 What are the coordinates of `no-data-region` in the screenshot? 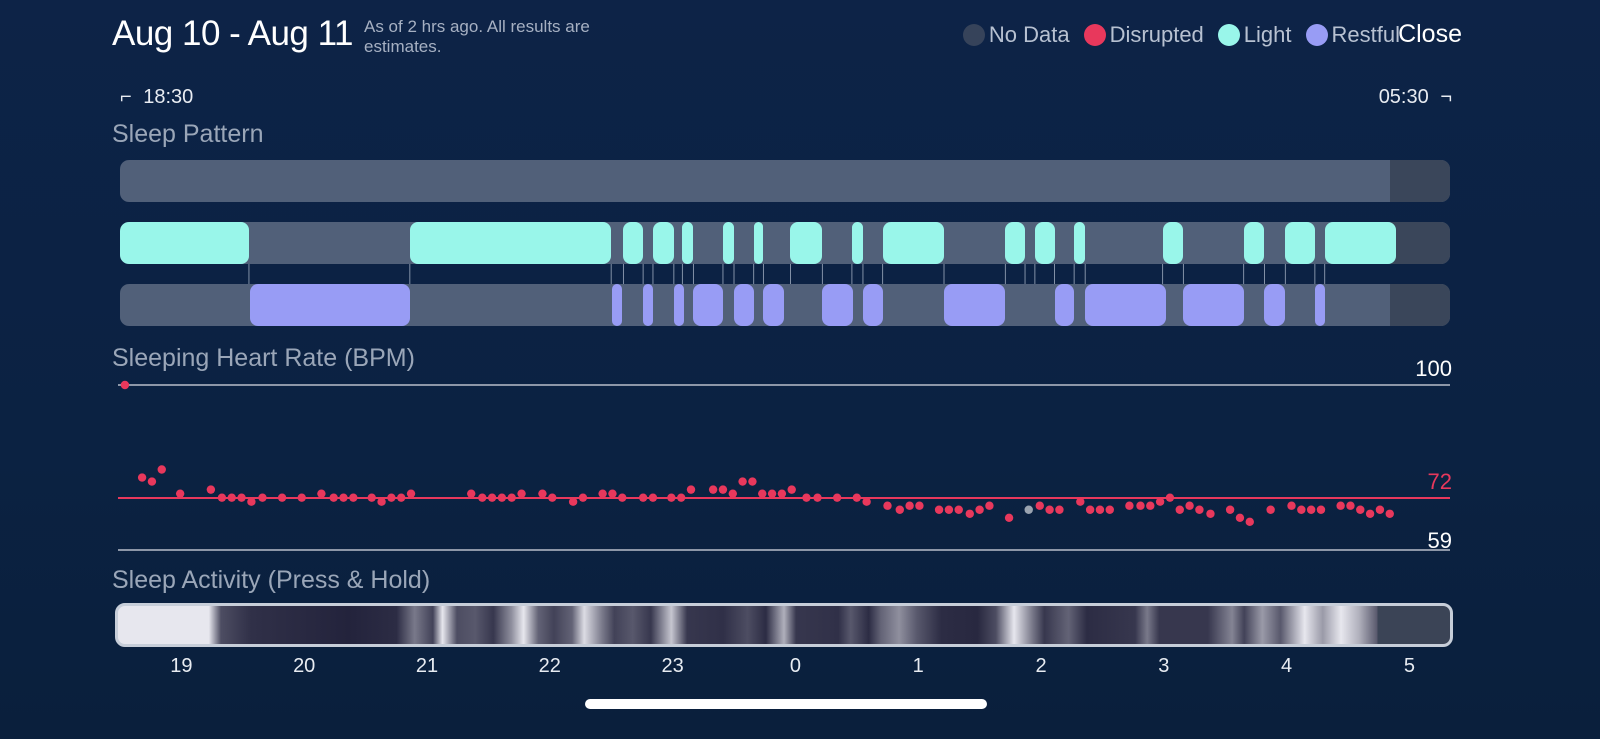 It's located at (1420, 305).